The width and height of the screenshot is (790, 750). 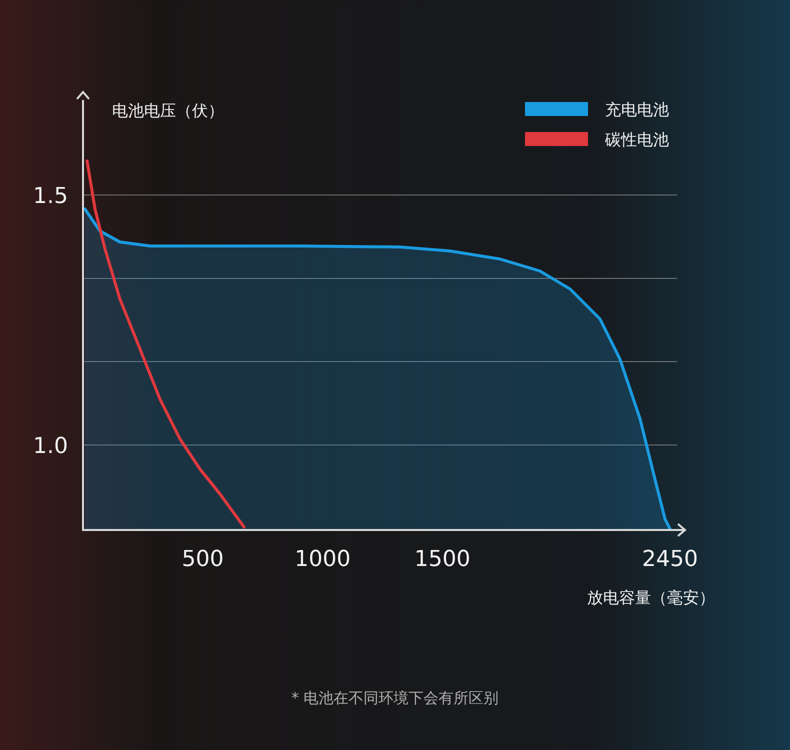 What do you see at coordinates (168, 110) in the screenshot?
I see `y-axis-title: 电池电压（伏）` at bounding box center [168, 110].